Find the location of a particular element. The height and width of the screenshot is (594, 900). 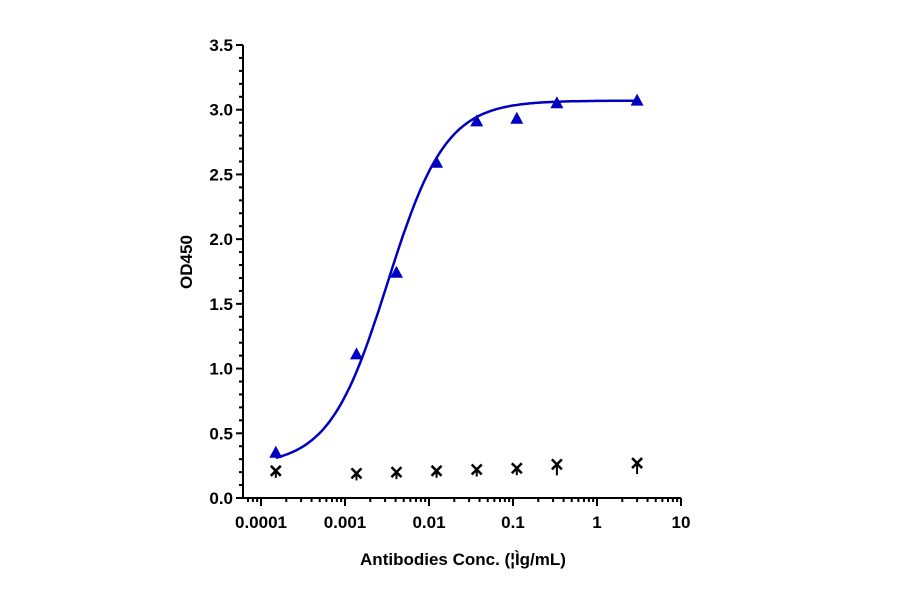

y-tick-label: 2.0 is located at coordinates (221, 239).